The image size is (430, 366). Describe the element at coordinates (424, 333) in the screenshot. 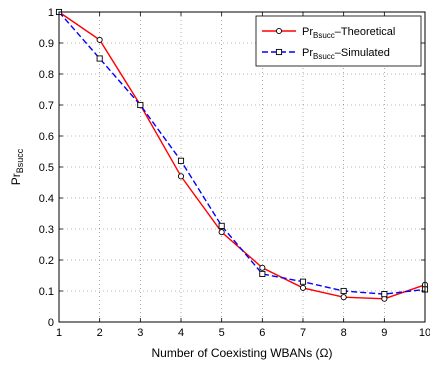

I see `x-tick-label: 10` at that location.